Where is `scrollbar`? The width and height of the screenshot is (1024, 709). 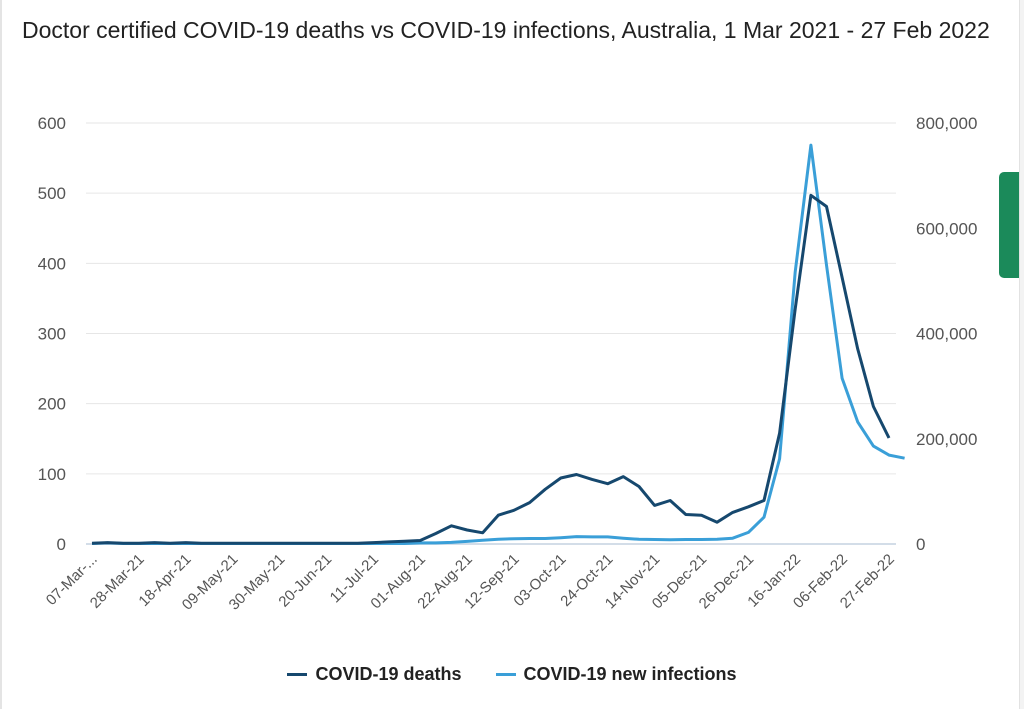 scrollbar is located at coordinates (1021, 354).